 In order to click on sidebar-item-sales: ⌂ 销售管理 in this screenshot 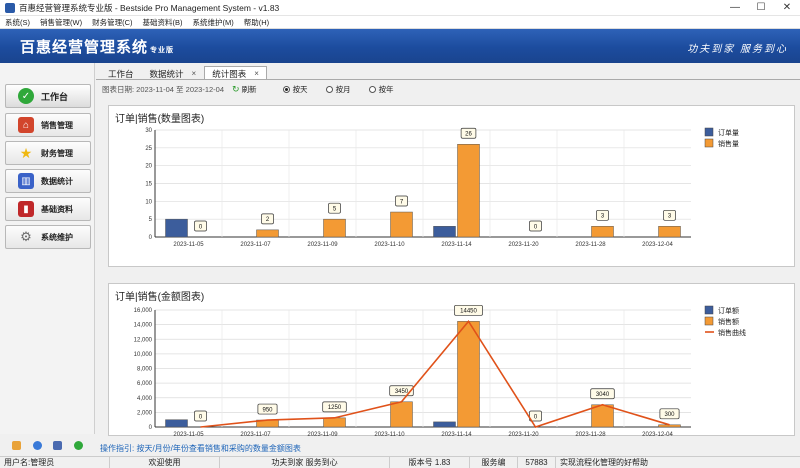, I will do `click(48, 125)`.